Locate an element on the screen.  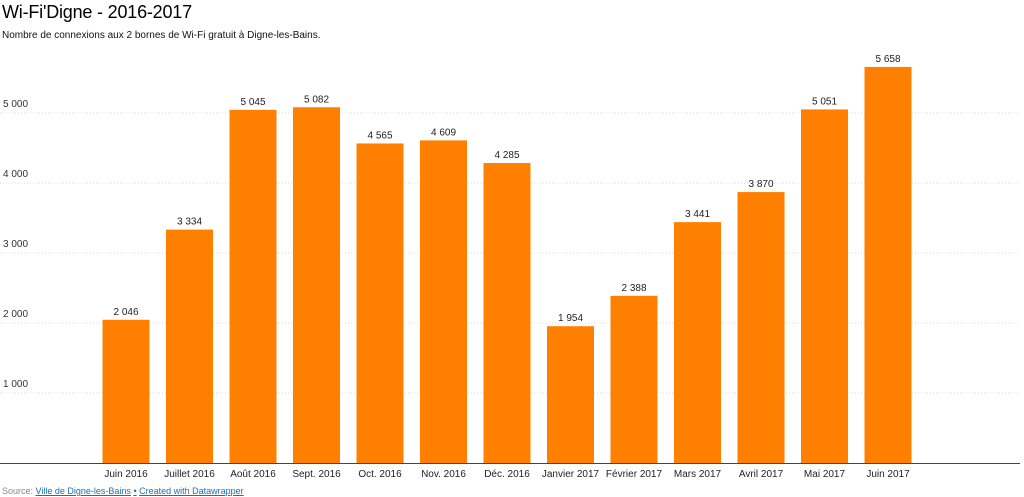
x-tick-label: Juin 2017 is located at coordinates (888, 474).